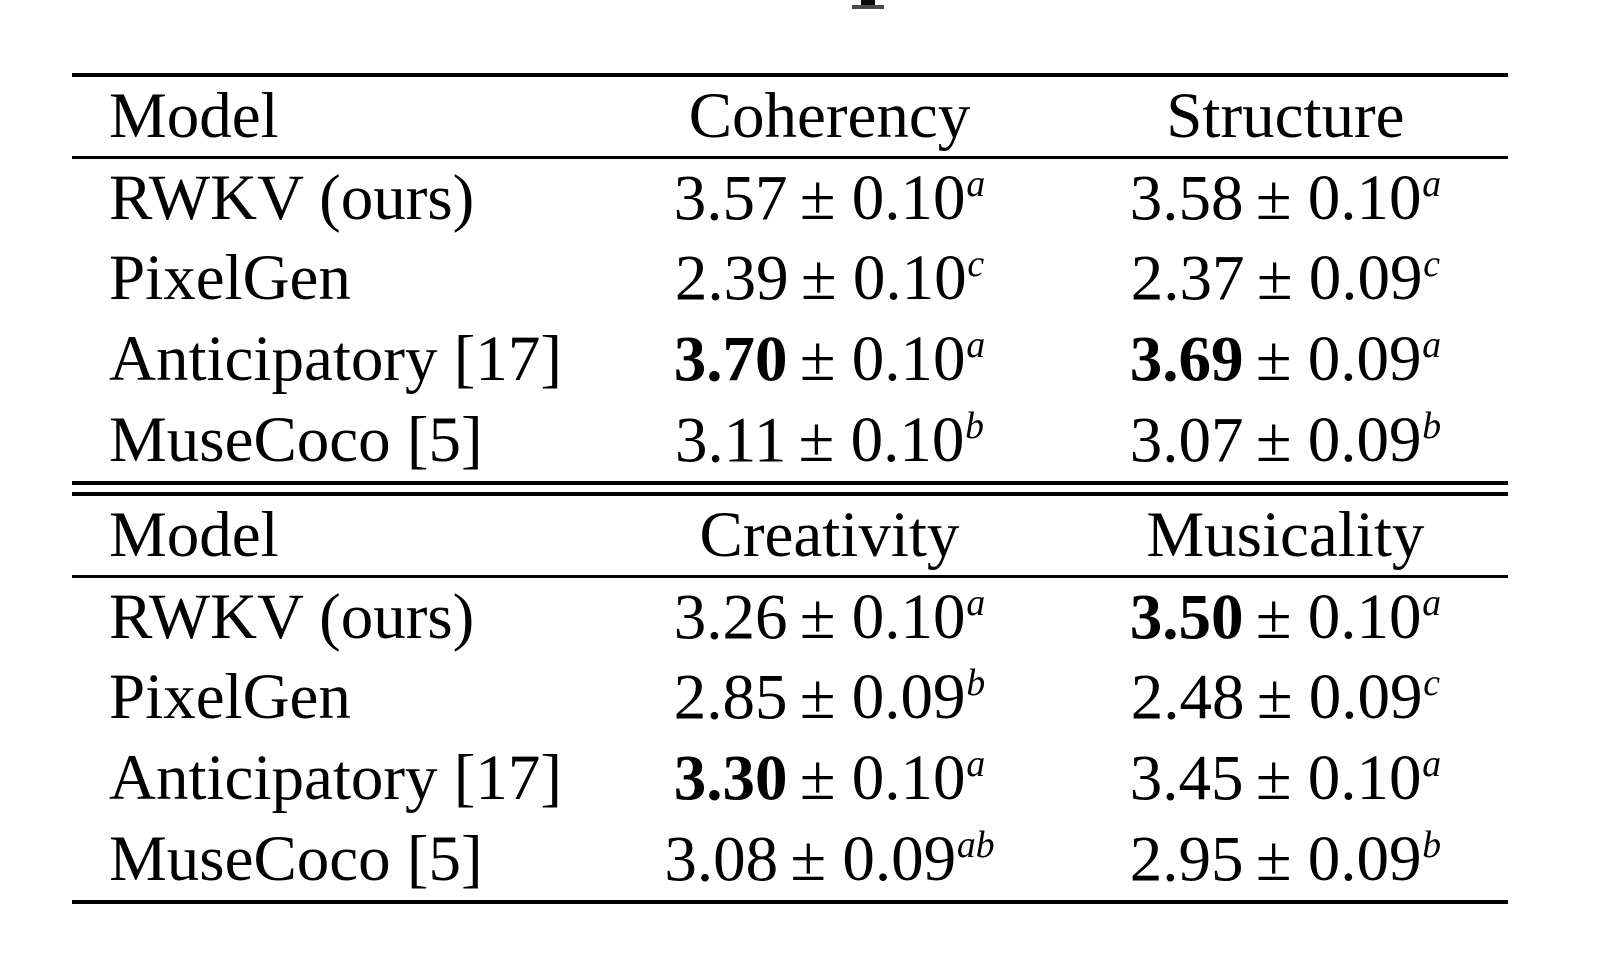  Describe the element at coordinates (1186, 440) in the screenshot. I see `score-mean: 3.07` at that location.